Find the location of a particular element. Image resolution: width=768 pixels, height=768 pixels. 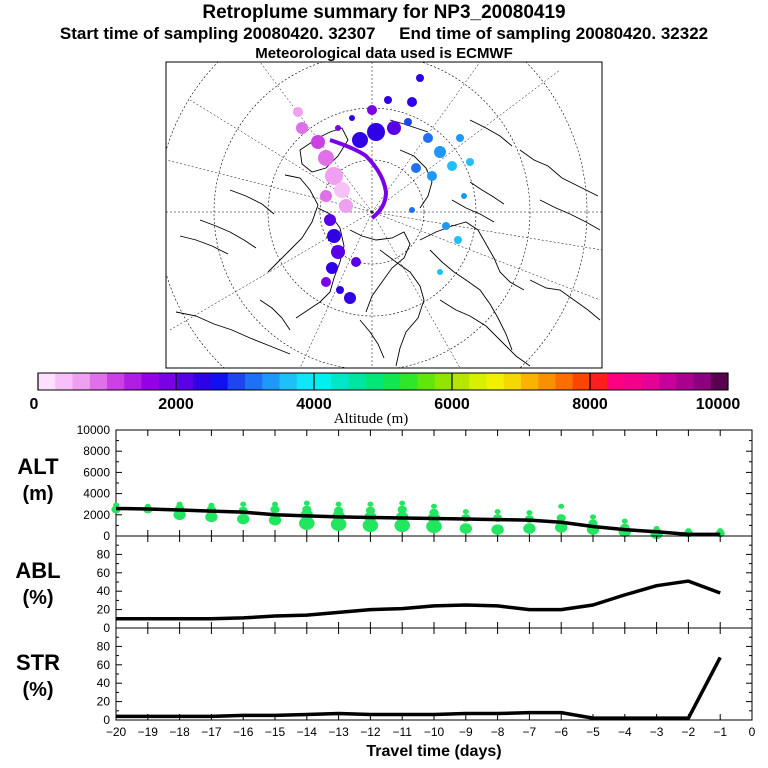

colorbar-tick-label-2: 4000 is located at coordinates (314, 404).